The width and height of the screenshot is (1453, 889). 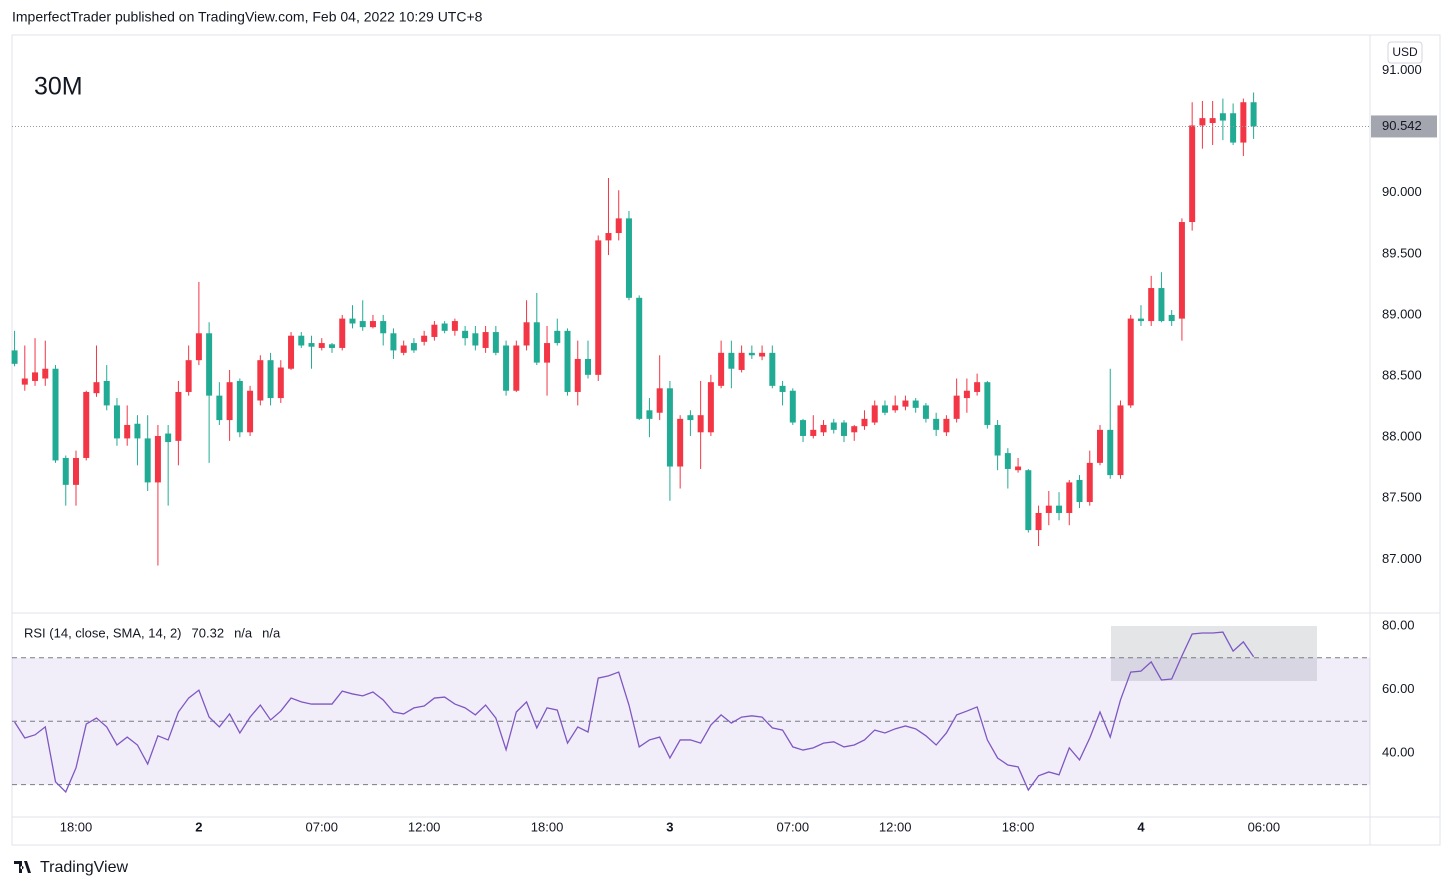 I want to click on y-tick-label: 91.000, so click(x=1402, y=69).